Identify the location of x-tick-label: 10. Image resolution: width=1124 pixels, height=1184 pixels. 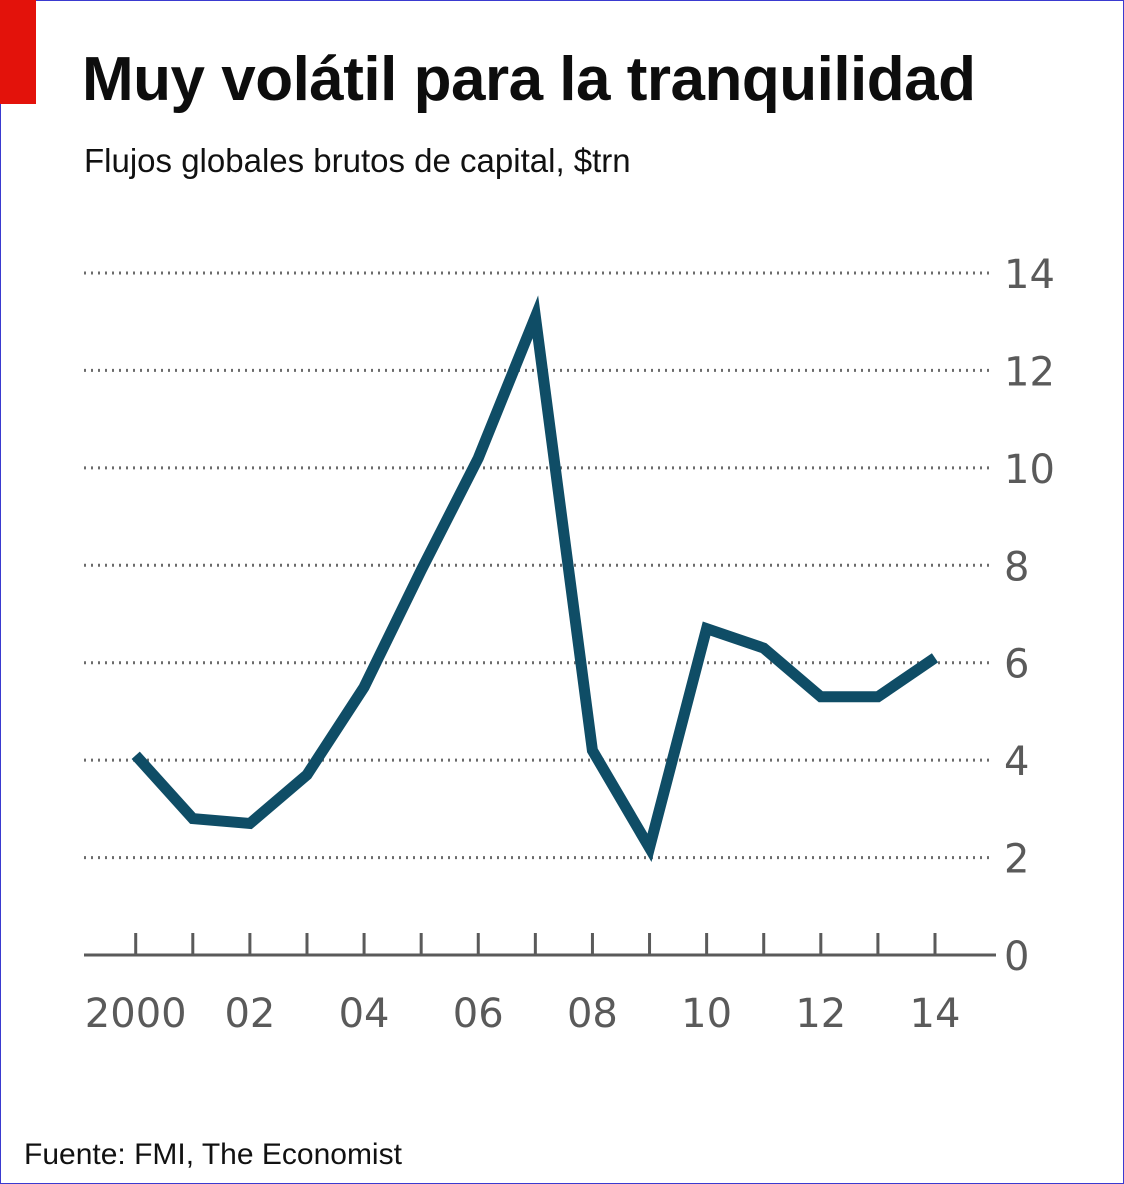
(706, 1014).